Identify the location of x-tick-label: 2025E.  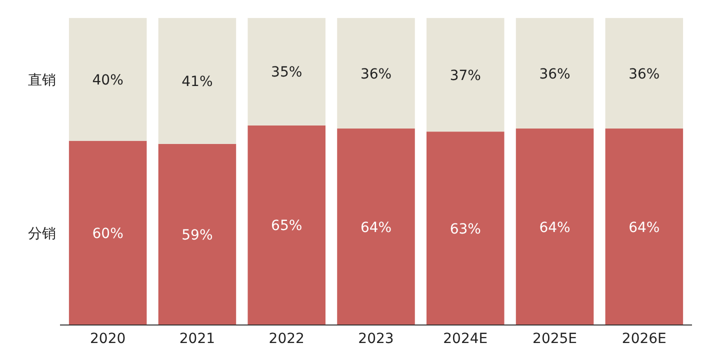
(555, 339).